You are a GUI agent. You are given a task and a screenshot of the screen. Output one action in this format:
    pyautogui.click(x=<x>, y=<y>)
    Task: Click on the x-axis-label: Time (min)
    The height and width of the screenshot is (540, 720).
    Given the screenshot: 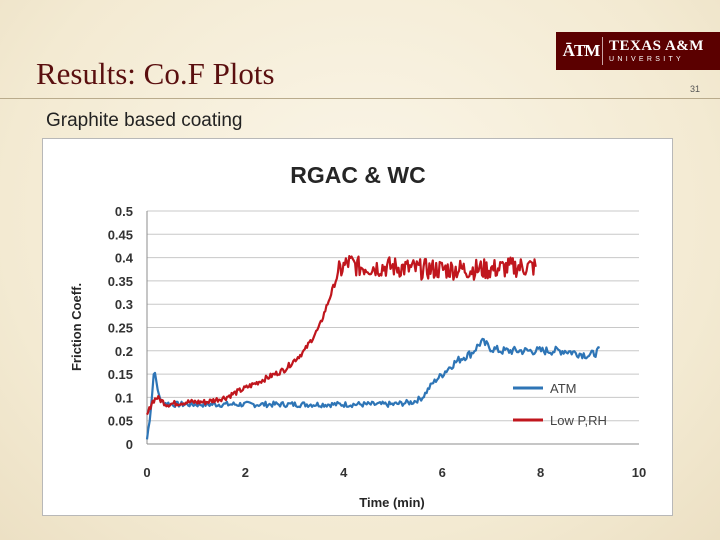 What is the action you would take?
    pyautogui.click(x=392, y=502)
    